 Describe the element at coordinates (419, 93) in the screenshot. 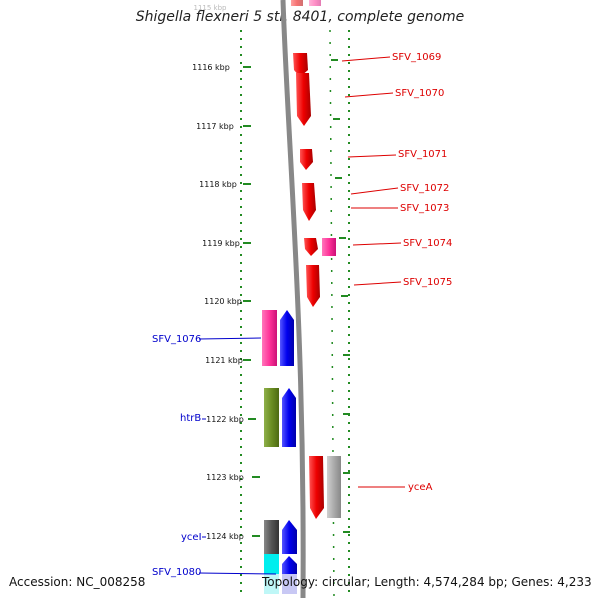

I see `gene-label: SFV_1070` at that location.